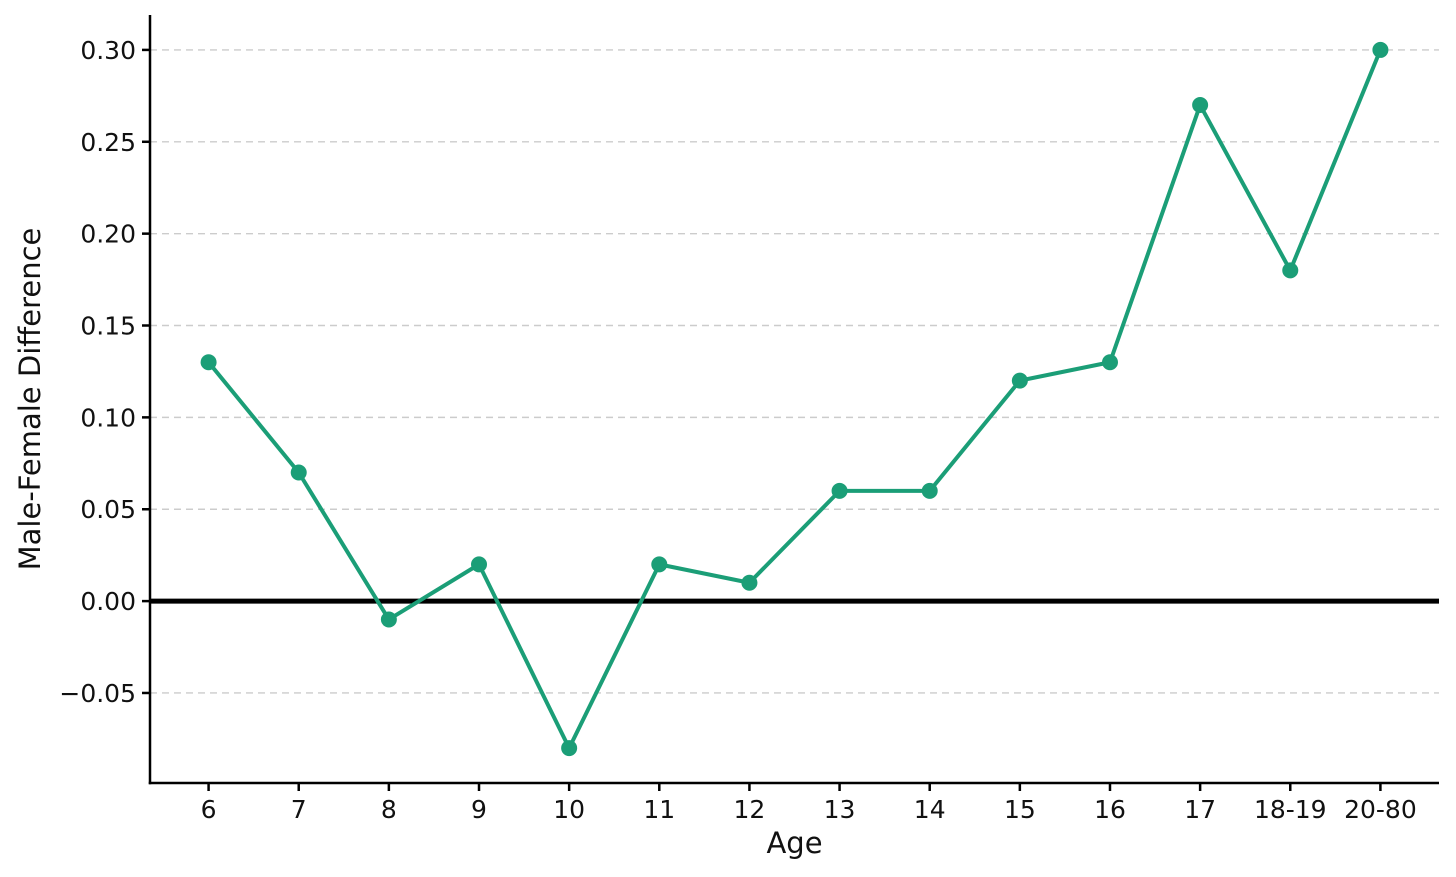 The width and height of the screenshot is (1456, 877). What do you see at coordinates (108, 326) in the screenshot?
I see `y-tick-label: 0.15` at bounding box center [108, 326].